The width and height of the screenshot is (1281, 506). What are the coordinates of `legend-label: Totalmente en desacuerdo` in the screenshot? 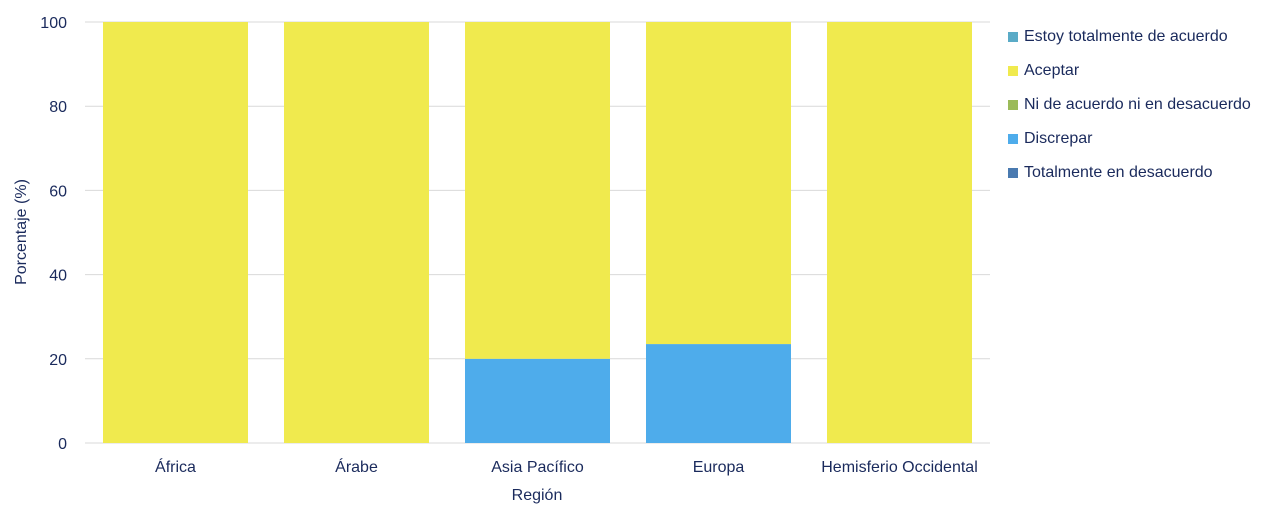 It's located at (1118, 172).